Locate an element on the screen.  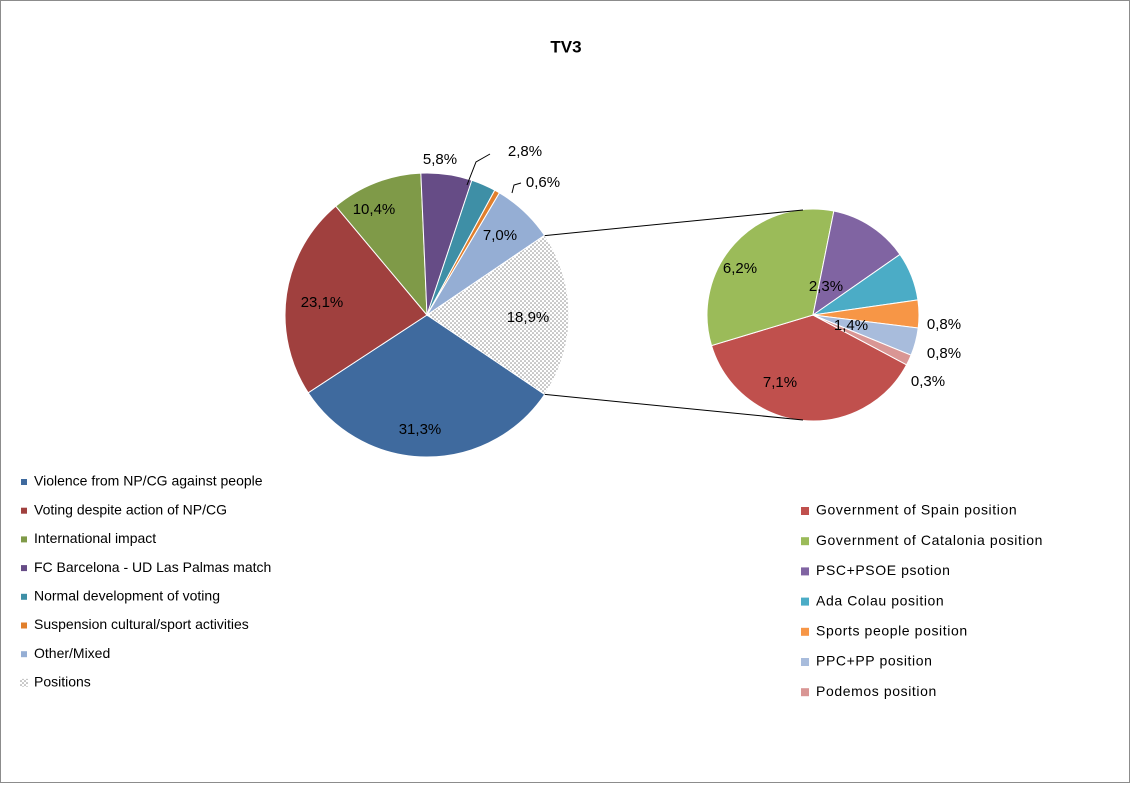
data-label: 7,1% is located at coordinates (780, 382).